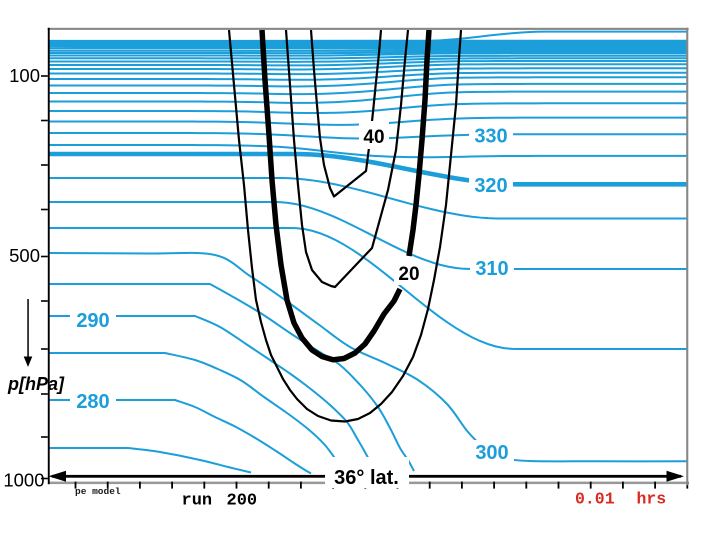  I want to click on svg-text: 36° lat., so click(366, 478).